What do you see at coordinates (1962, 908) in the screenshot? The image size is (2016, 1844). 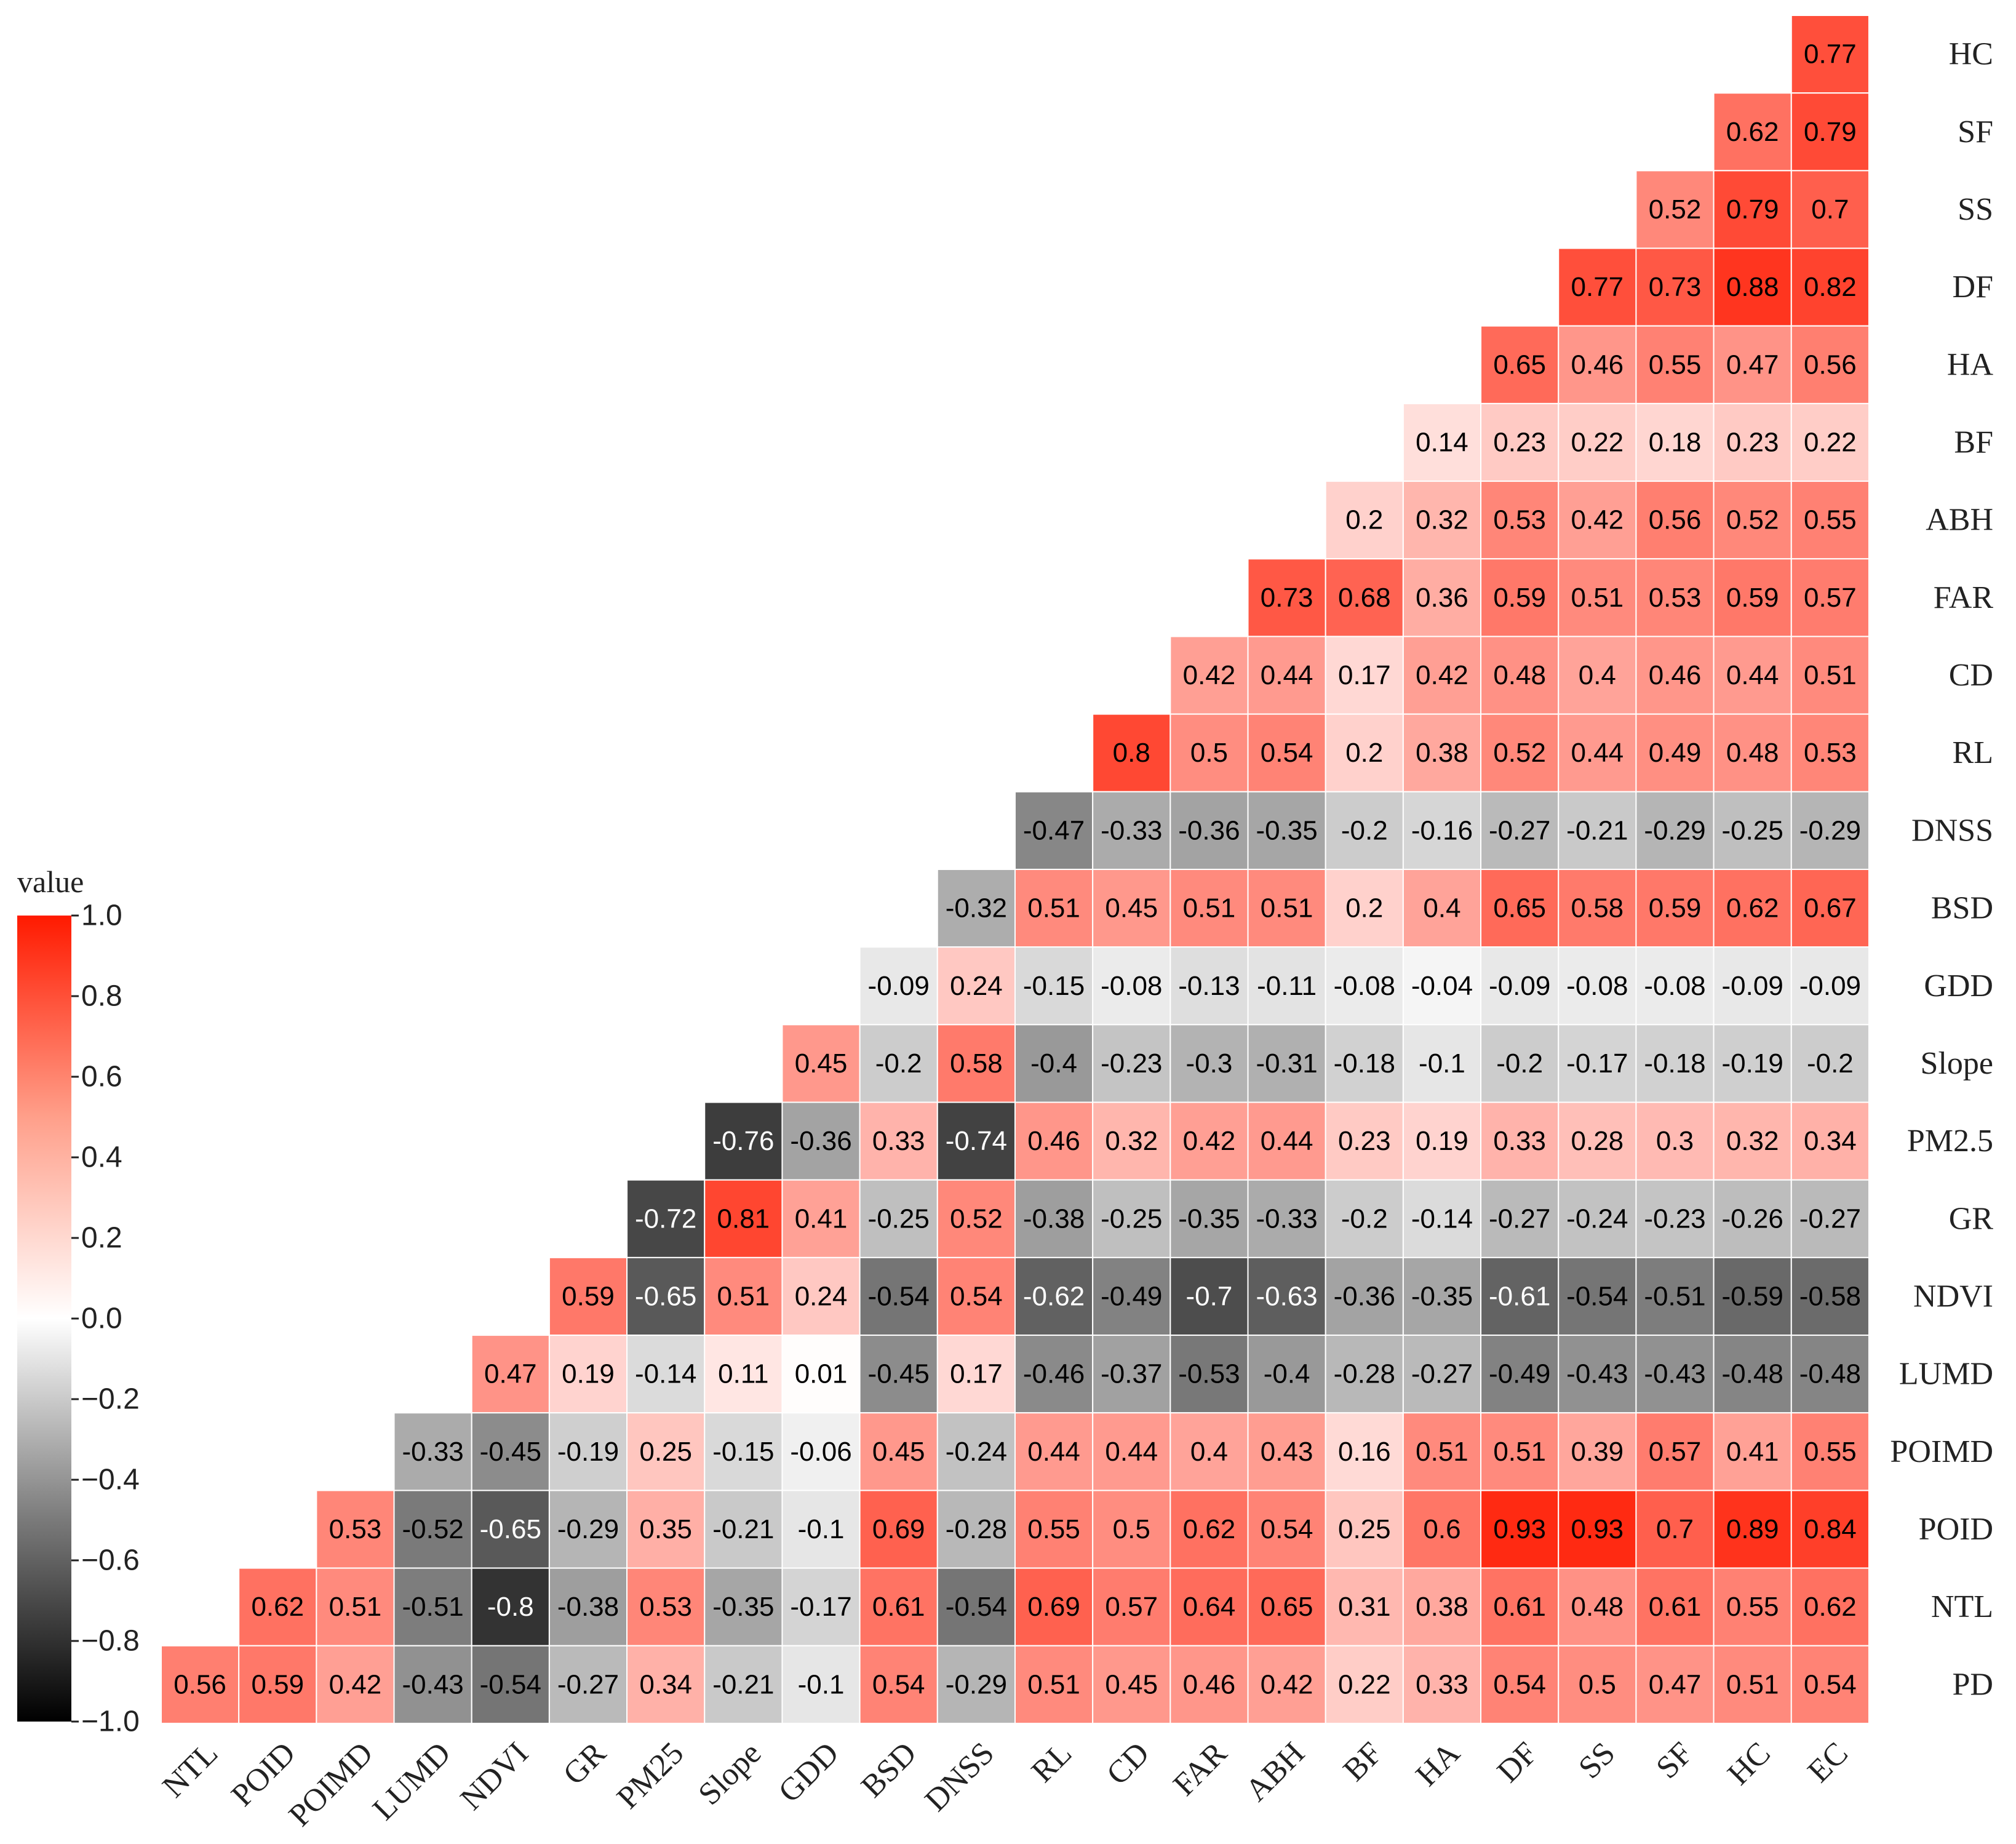 I see `y-tick-label: BSD` at bounding box center [1962, 908].